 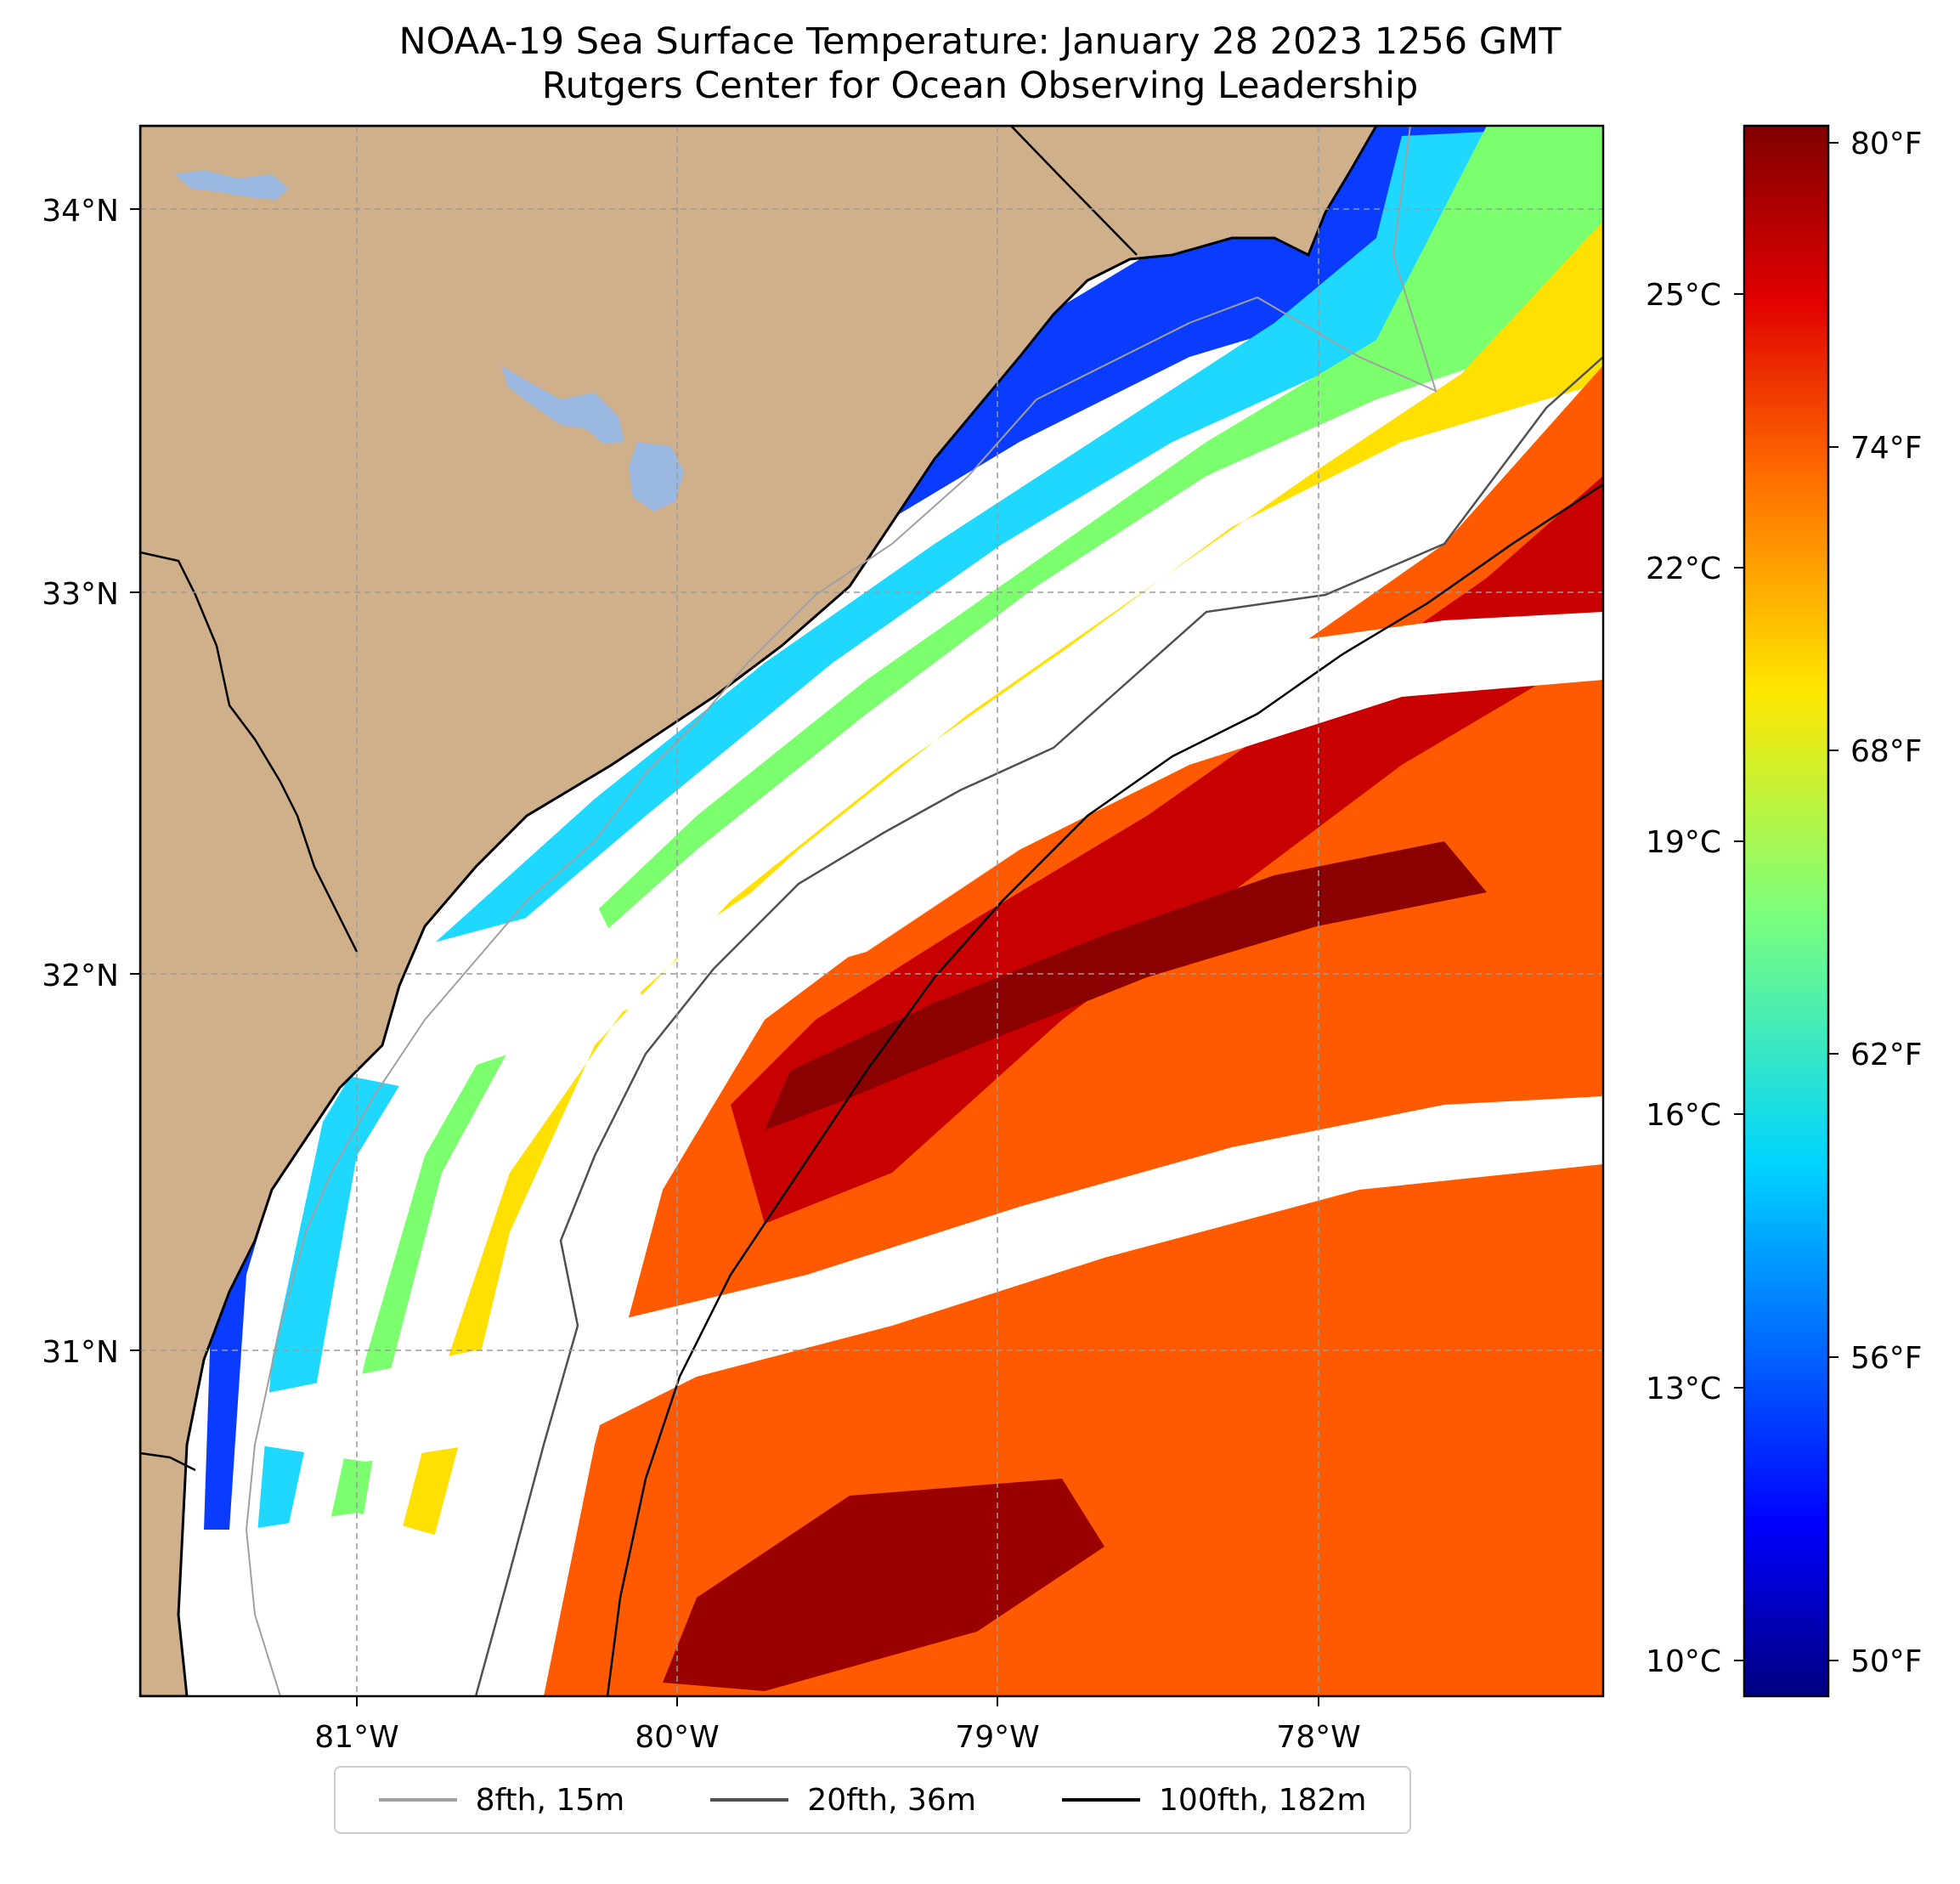 I want to click on lon-ticks, so click(x=837, y=1701).